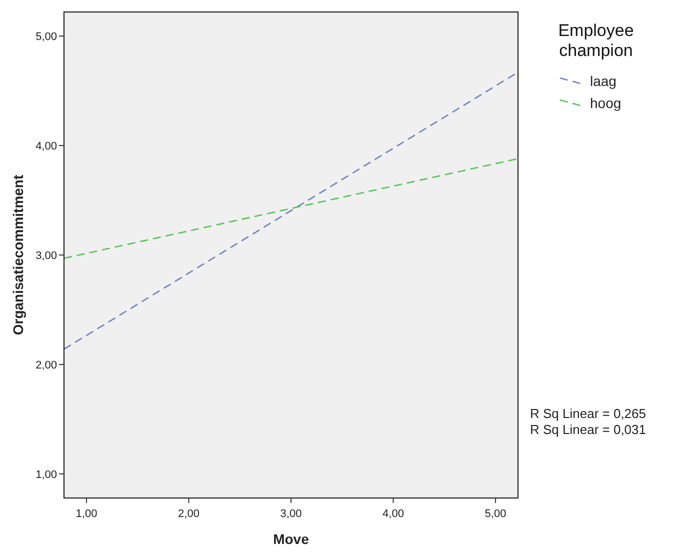 Image resolution: width=680 pixels, height=556 pixels. What do you see at coordinates (46, 37) in the screenshot?
I see `y-tick-label: 5,00` at bounding box center [46, 37].